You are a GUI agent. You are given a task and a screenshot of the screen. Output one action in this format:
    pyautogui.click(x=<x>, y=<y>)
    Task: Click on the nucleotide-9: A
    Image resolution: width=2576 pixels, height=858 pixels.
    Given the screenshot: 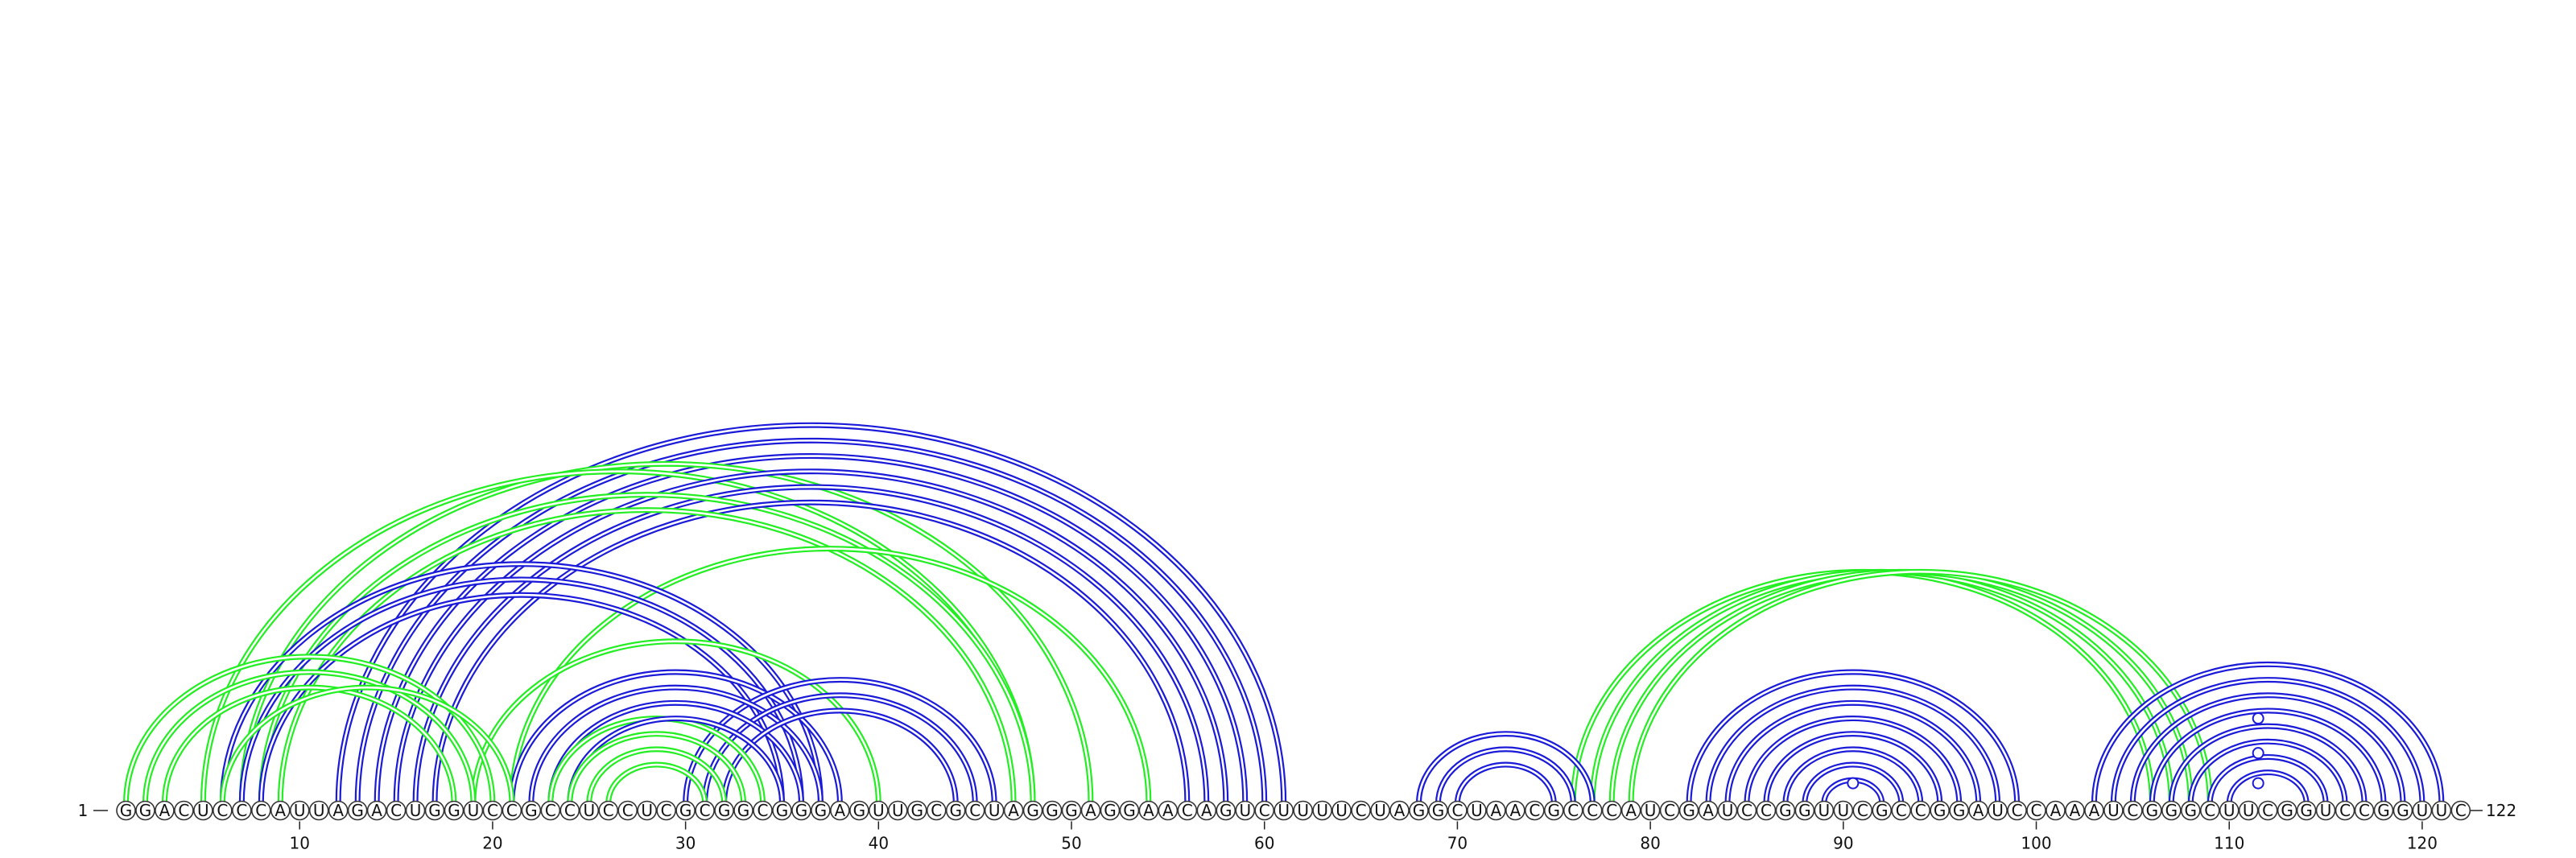 What is the action you would take?
    pyautogui.click(x=280, y=811)
    